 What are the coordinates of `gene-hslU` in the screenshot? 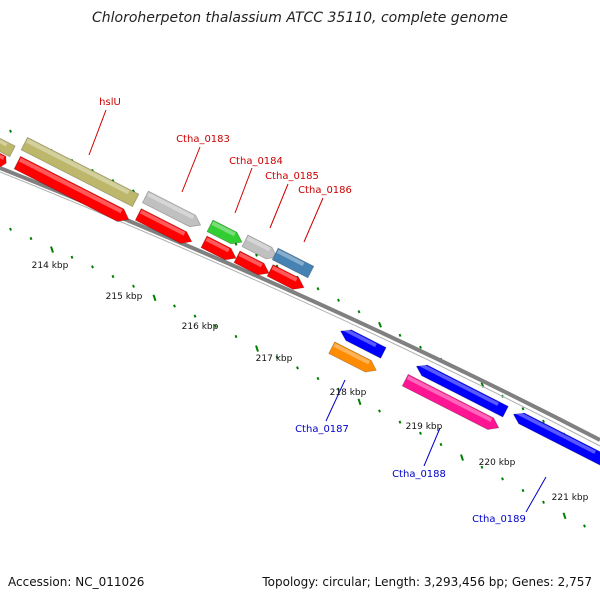 It's located at (80, 172).